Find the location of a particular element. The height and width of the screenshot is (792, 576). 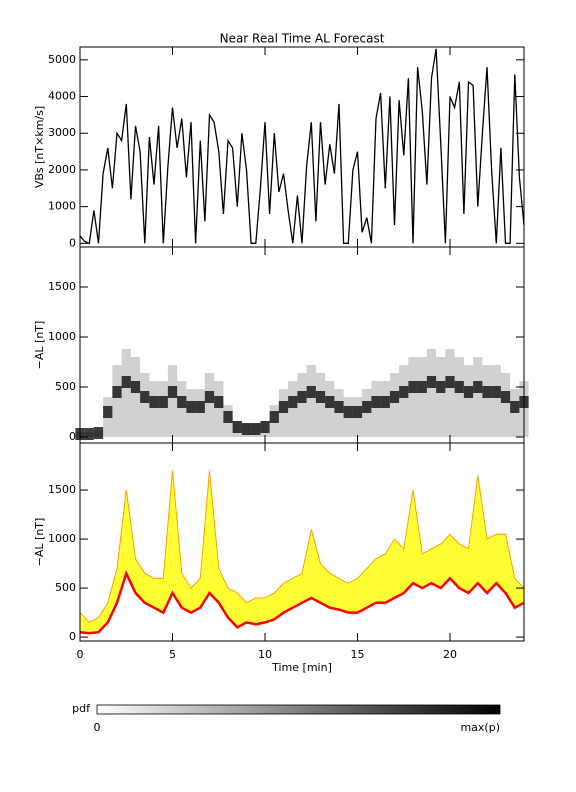

x-tick-label: 0 is located at coordinates (80, 654).